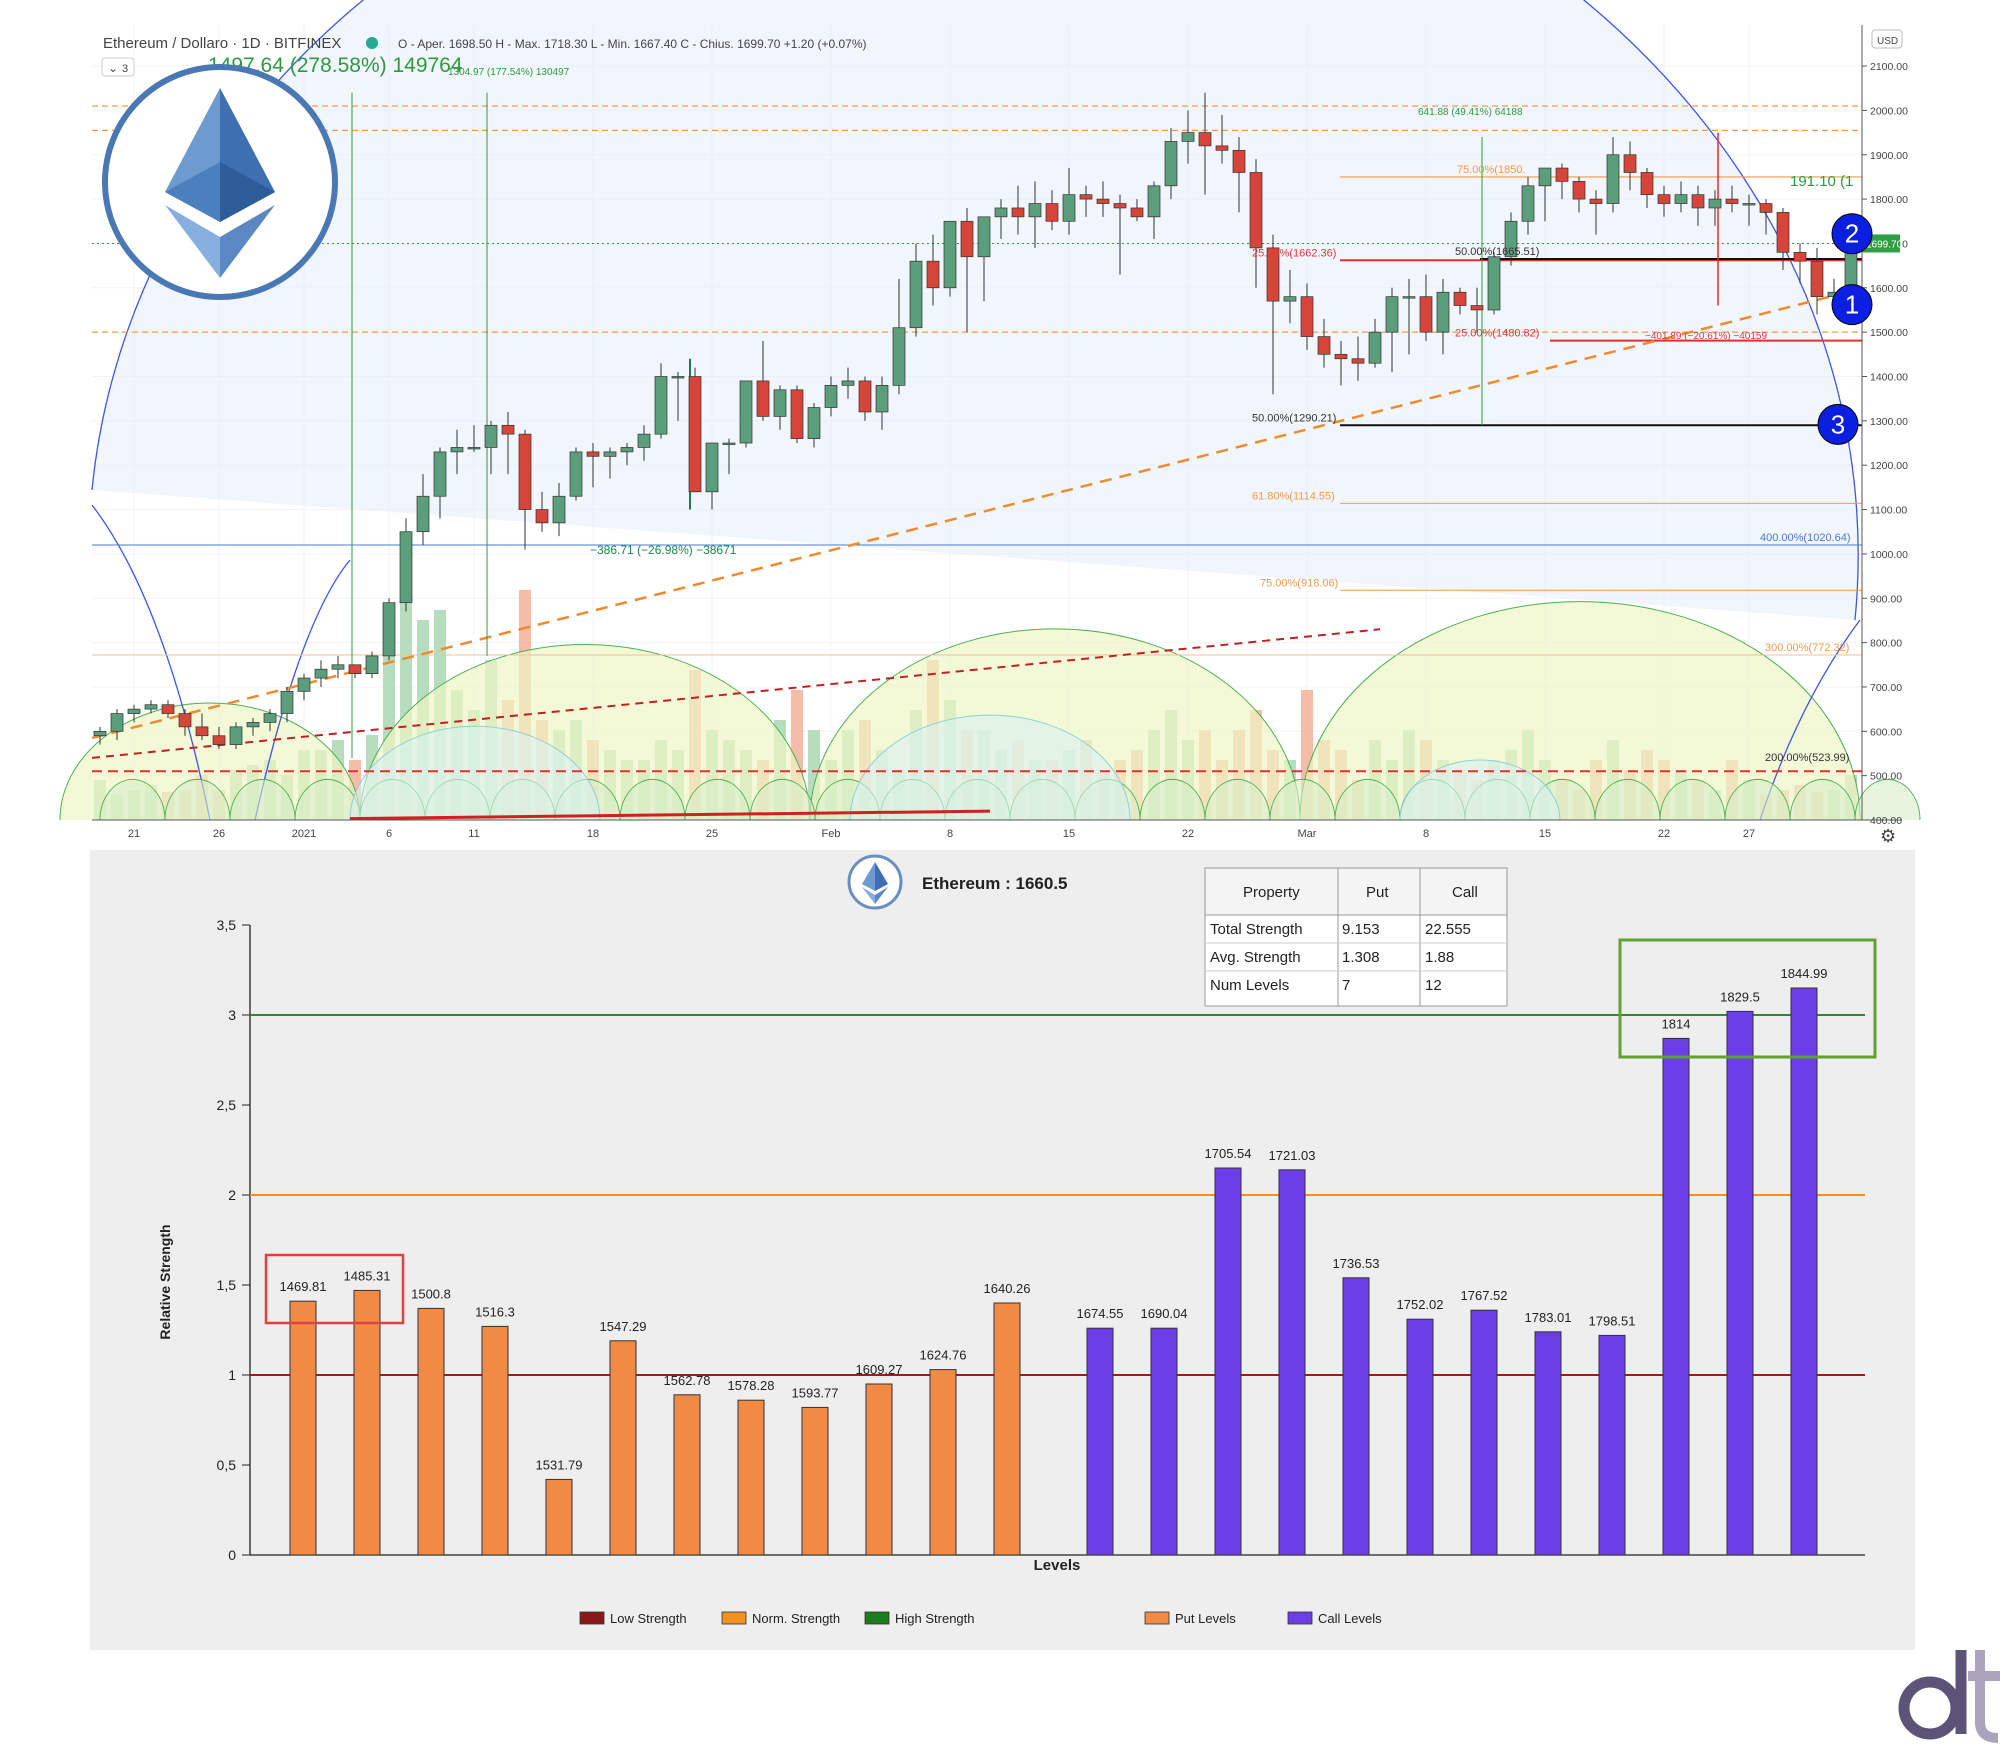 Image resolution: width=2000 pixels, height=1755 pixels. Describe the element at coordinates (1465, 892) in the screenshot. I see `table-header-call: Call` at that location.